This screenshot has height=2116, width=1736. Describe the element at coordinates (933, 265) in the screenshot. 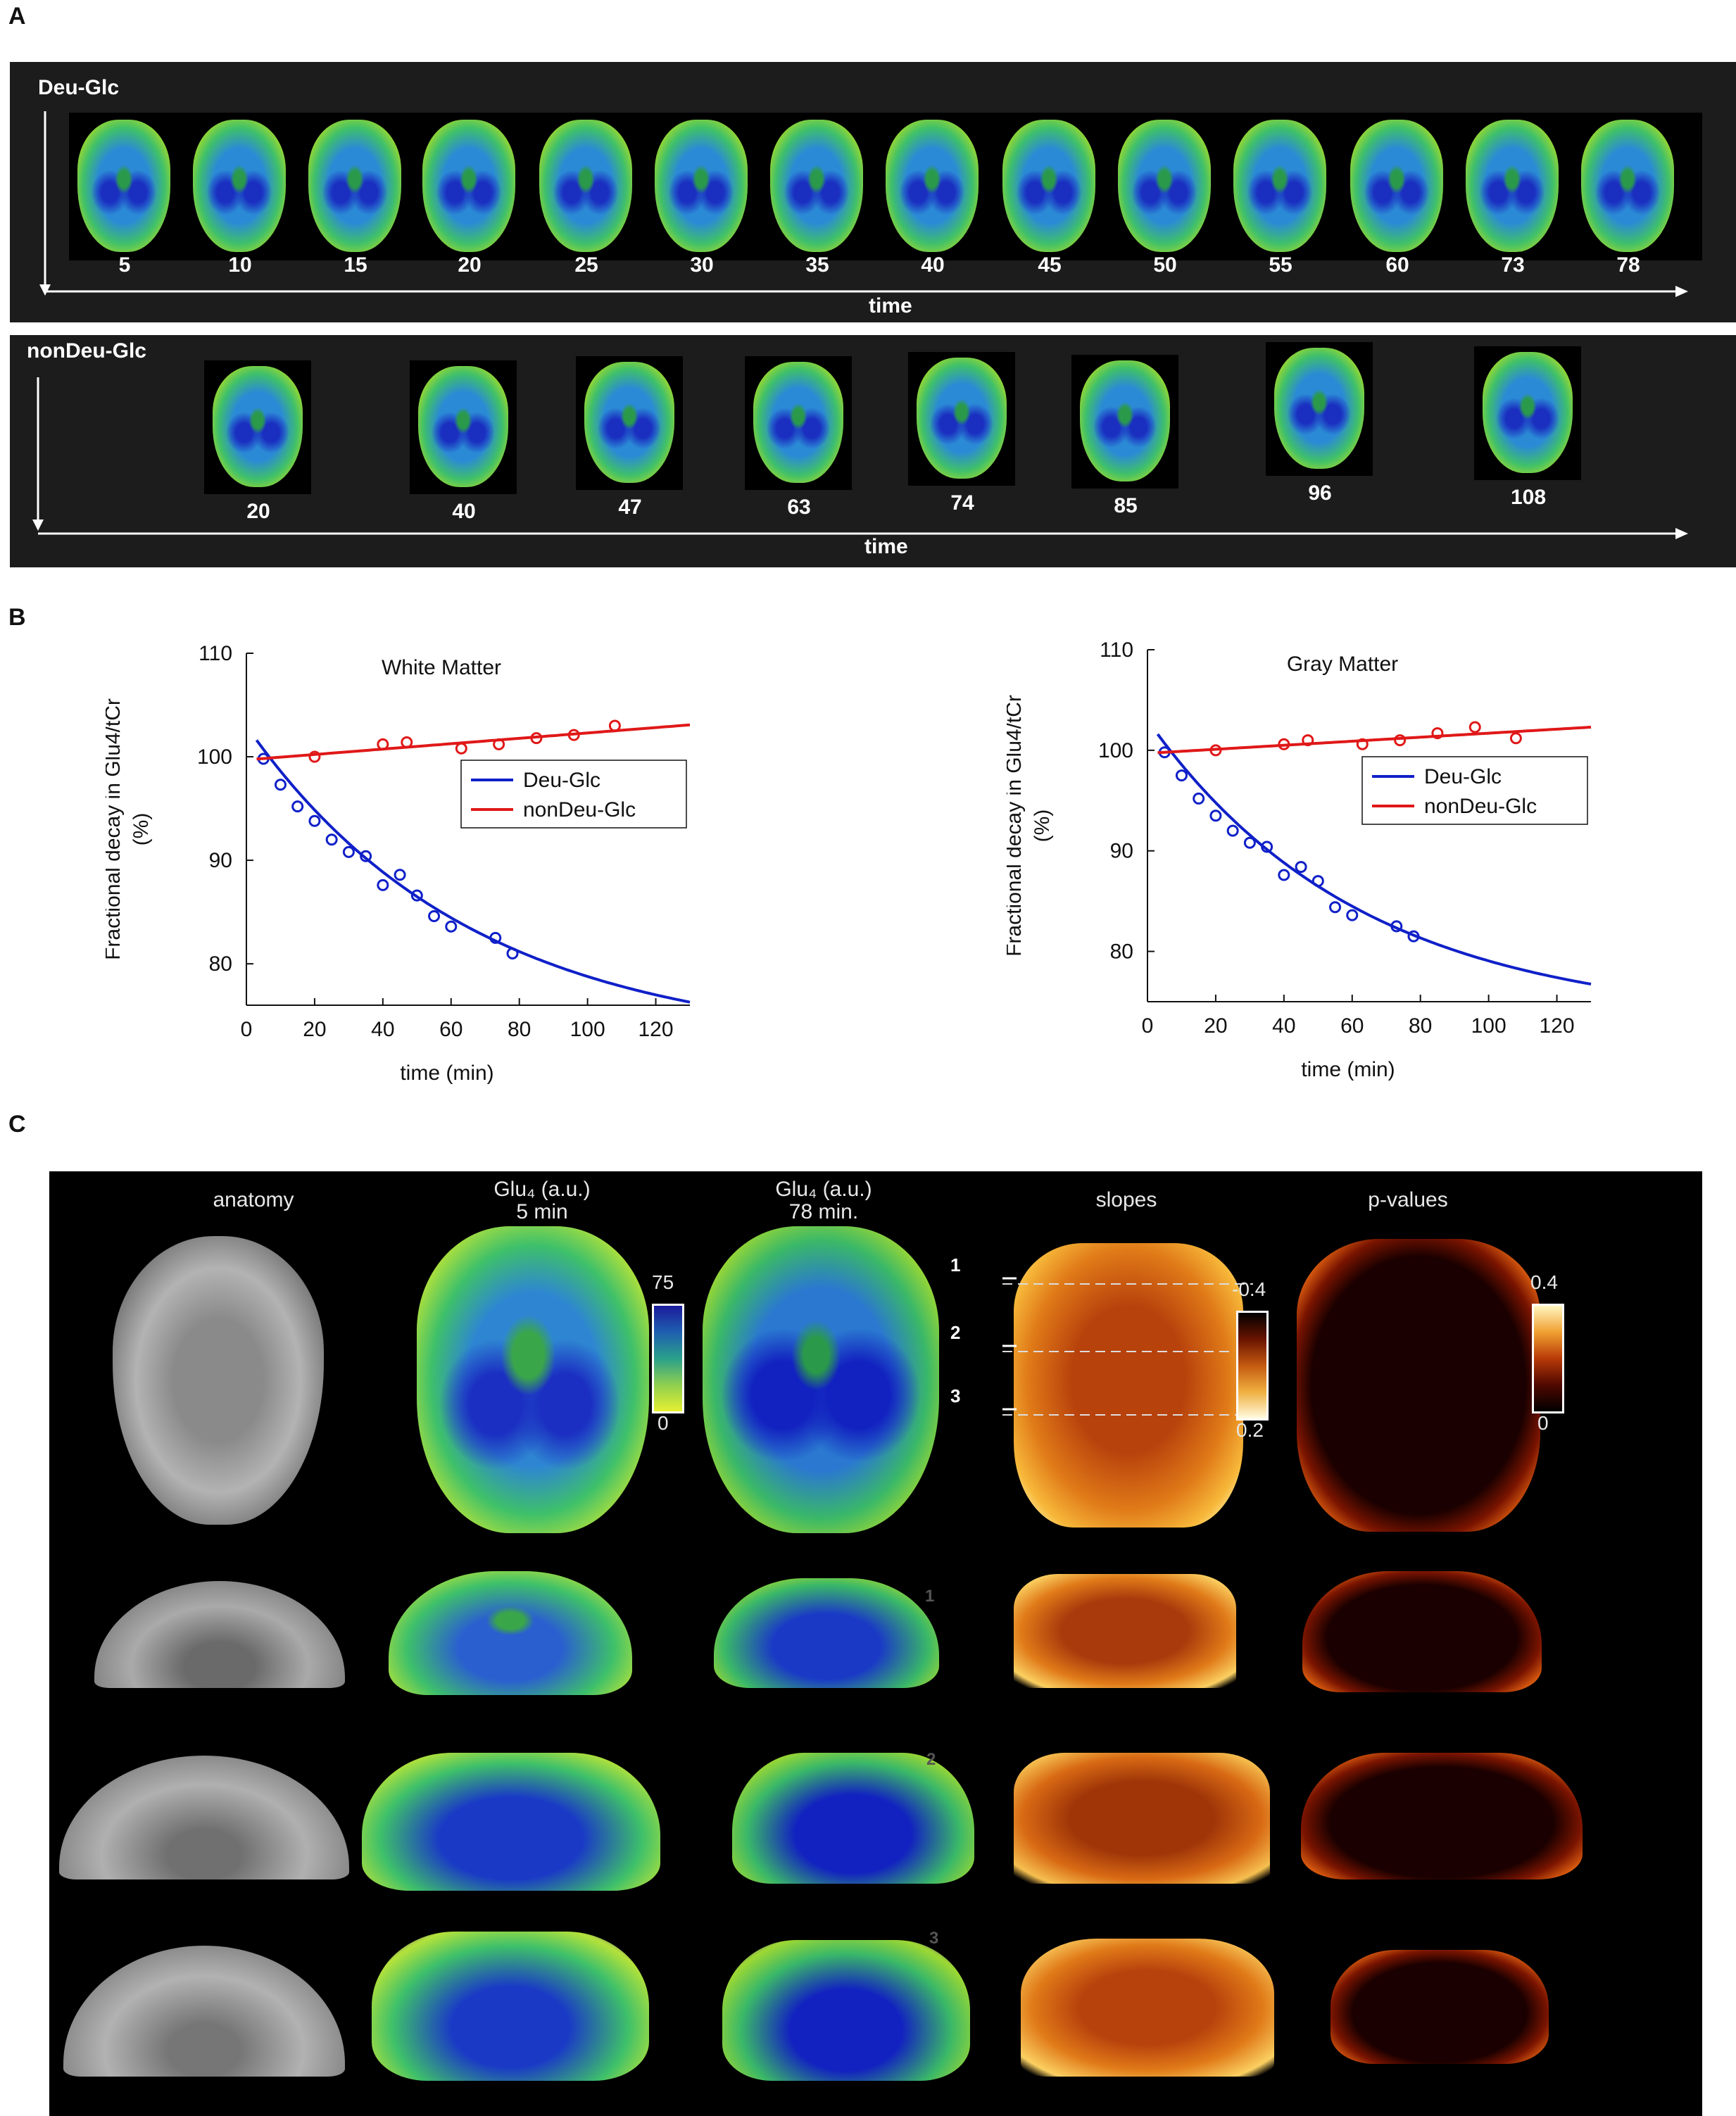

I see `deu-glc-time-point: 40` at that location.